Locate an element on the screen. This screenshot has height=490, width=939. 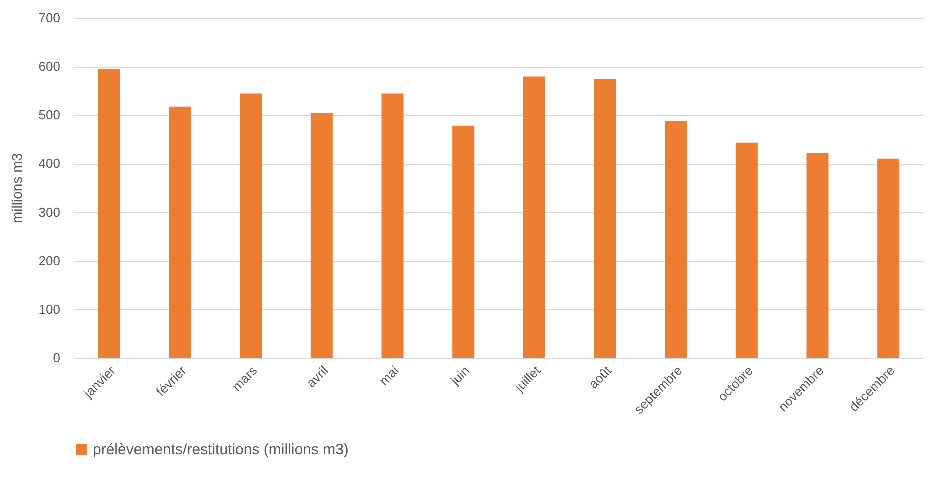
y-tick-label: 600 is located at coordinates (49, 66).